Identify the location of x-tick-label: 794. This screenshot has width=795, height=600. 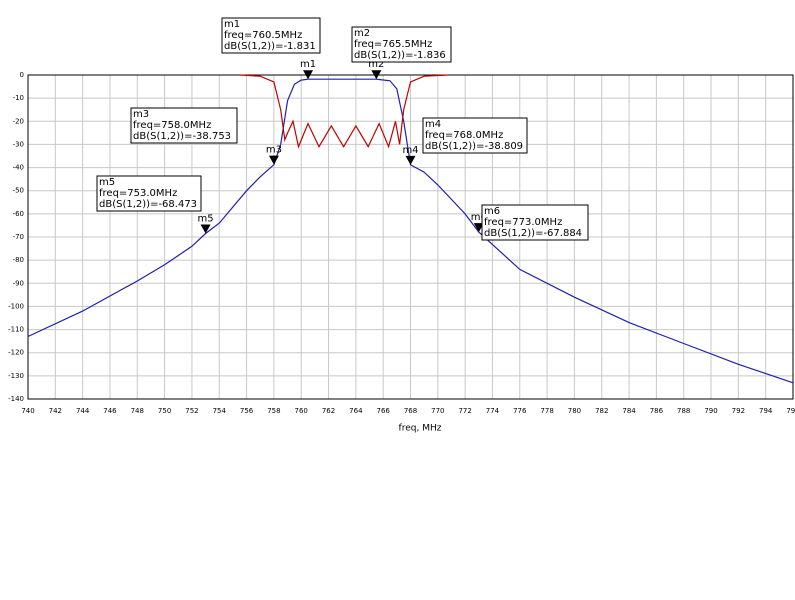
(766, 411).